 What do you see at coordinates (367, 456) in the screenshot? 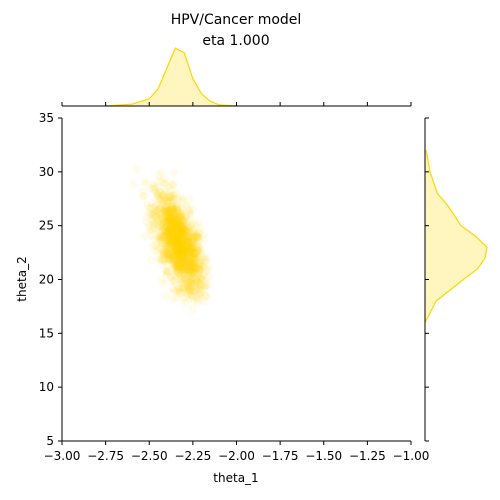
I see `x-tick-label: −1.25` at bounding box center [367, 456].